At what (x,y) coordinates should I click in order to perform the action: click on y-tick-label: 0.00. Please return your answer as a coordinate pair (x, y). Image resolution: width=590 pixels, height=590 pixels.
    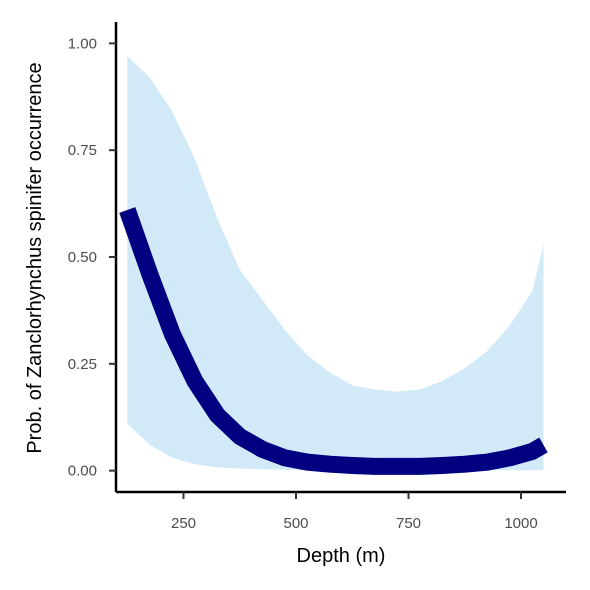
    Looking at the image, I should click on (82, 471).